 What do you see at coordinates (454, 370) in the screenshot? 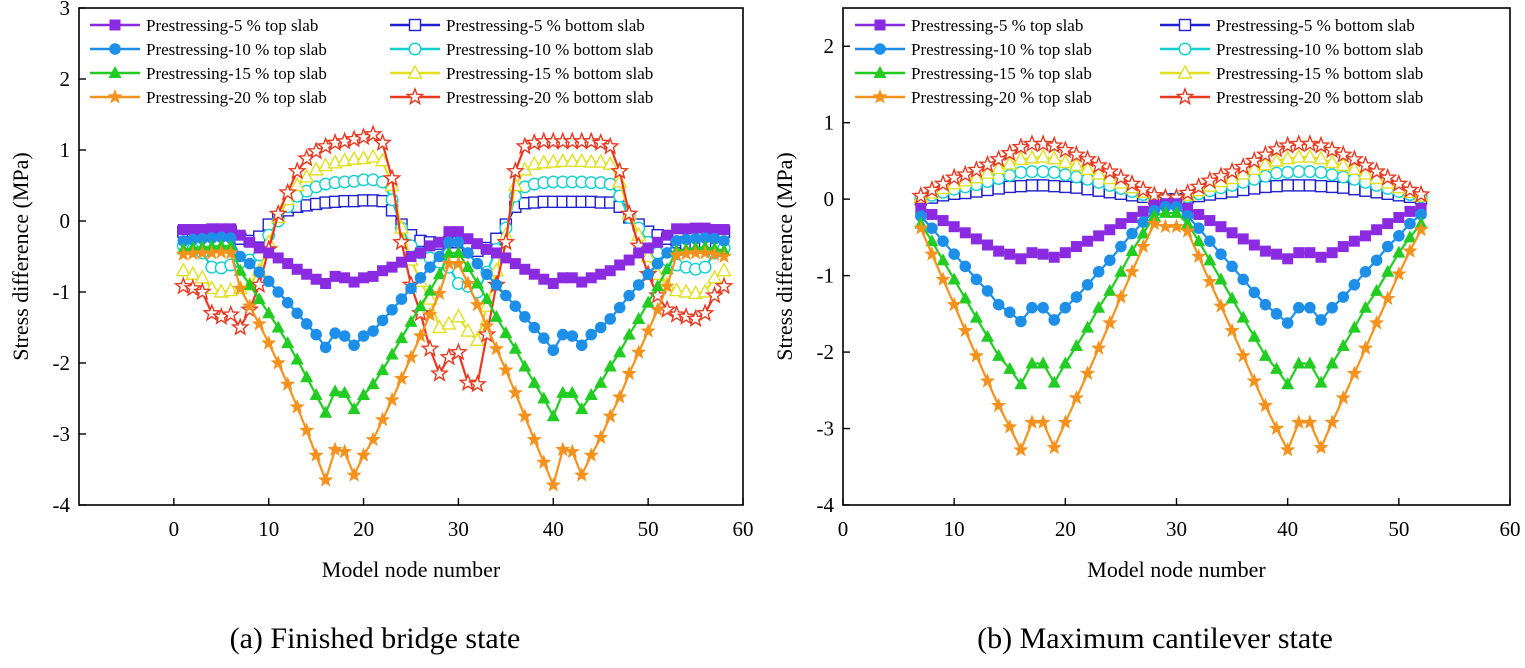
I see `series-line` at bounding box center [454, 370].